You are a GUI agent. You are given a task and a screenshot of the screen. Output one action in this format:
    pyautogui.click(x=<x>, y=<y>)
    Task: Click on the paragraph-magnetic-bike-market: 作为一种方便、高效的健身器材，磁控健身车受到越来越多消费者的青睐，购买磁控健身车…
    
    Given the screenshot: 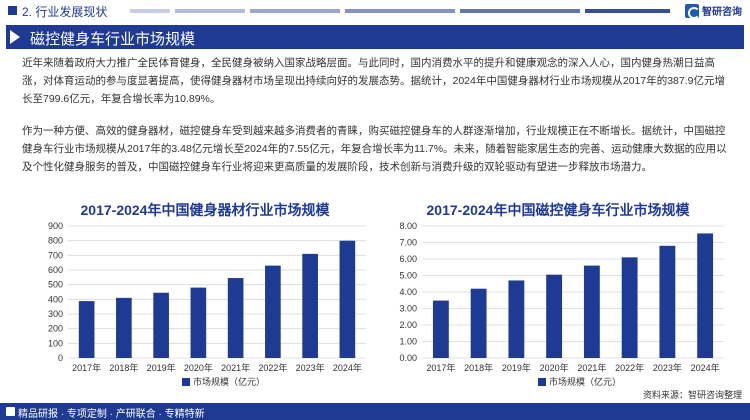 What is the action you would take?
    pyautogui.click(x=374, y=149)
    